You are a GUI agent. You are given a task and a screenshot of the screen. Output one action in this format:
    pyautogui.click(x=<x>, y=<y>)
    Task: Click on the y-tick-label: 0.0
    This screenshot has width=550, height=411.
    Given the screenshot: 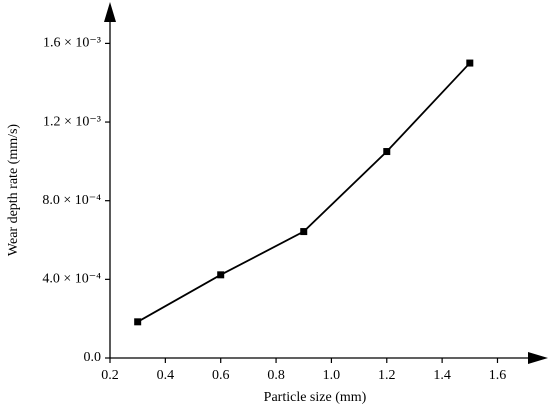 What is the action you would take?
    pyautogui.click(x=93, y=357)
    